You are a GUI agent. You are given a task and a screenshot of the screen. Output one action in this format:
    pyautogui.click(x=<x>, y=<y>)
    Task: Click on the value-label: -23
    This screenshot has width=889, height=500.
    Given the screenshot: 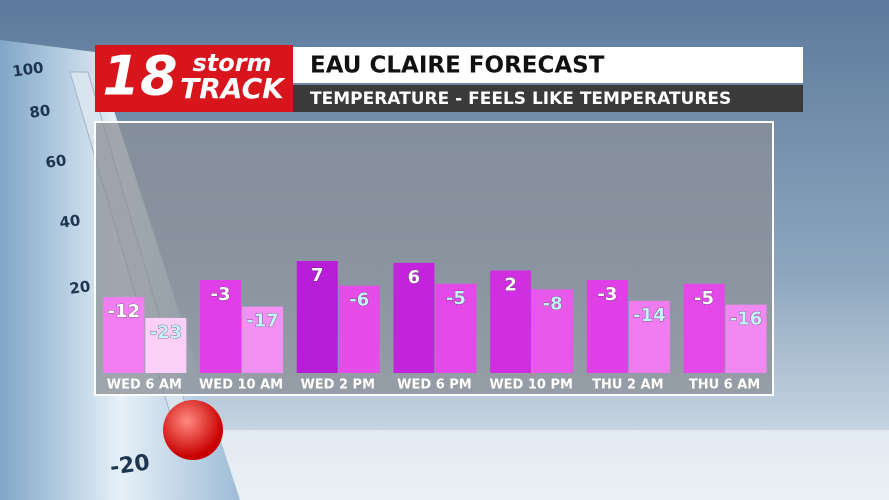 What is the action you would take?
    pyautogui.click(x=166, y=332)
    